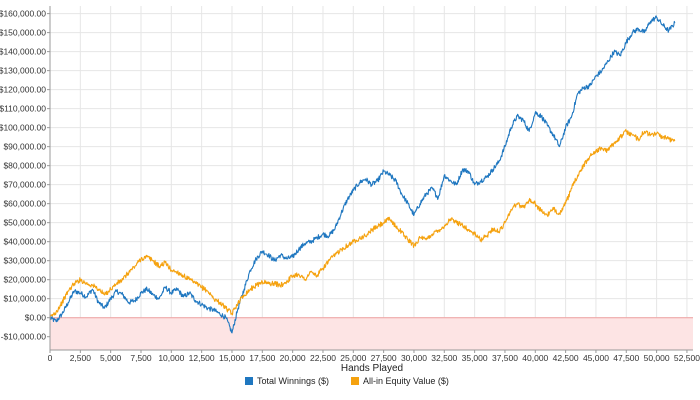  What do you see at coordinates (24, 337) in the screenshot?
I see `y-tick-label: -$10,000.00` at bounding box center [24, 337].